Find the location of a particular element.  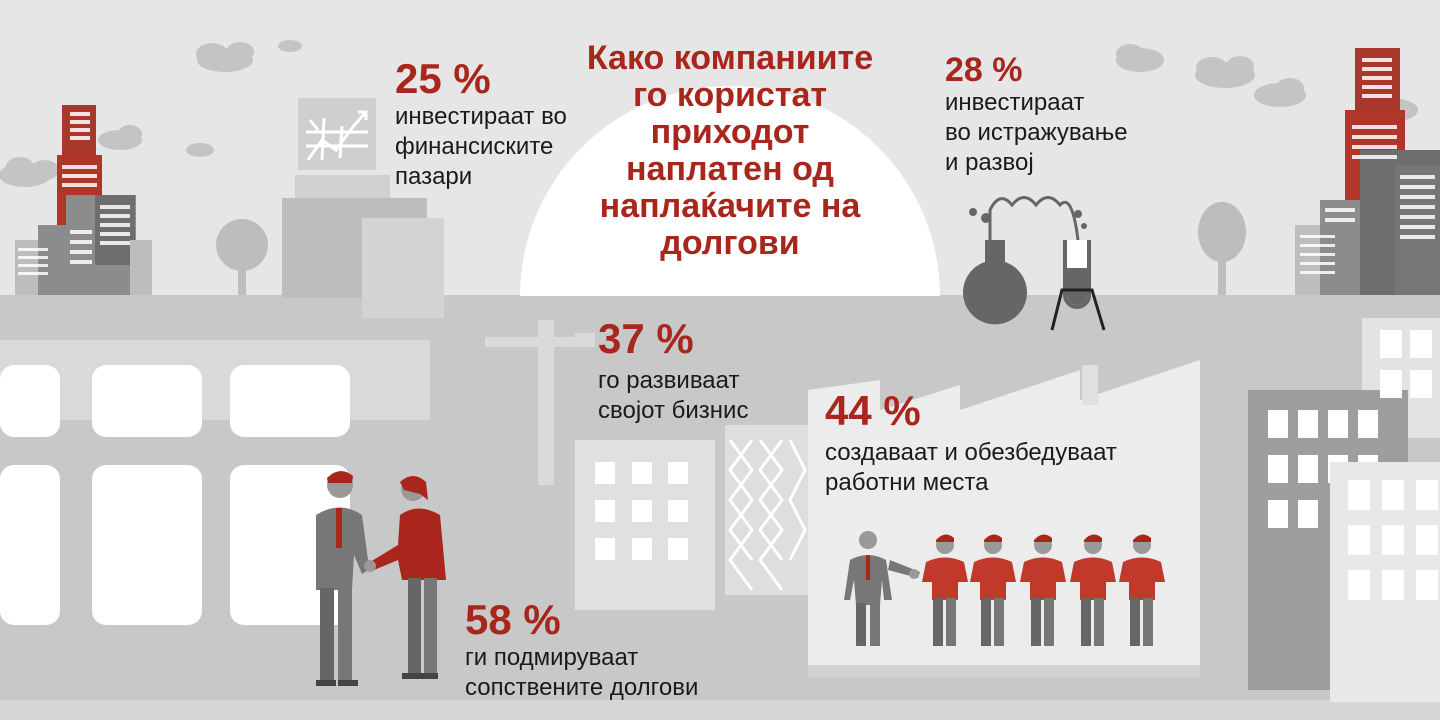

stat-own-debts: 58 % ги подмируваат сопствените долгови is located at coordinates (581, 650).